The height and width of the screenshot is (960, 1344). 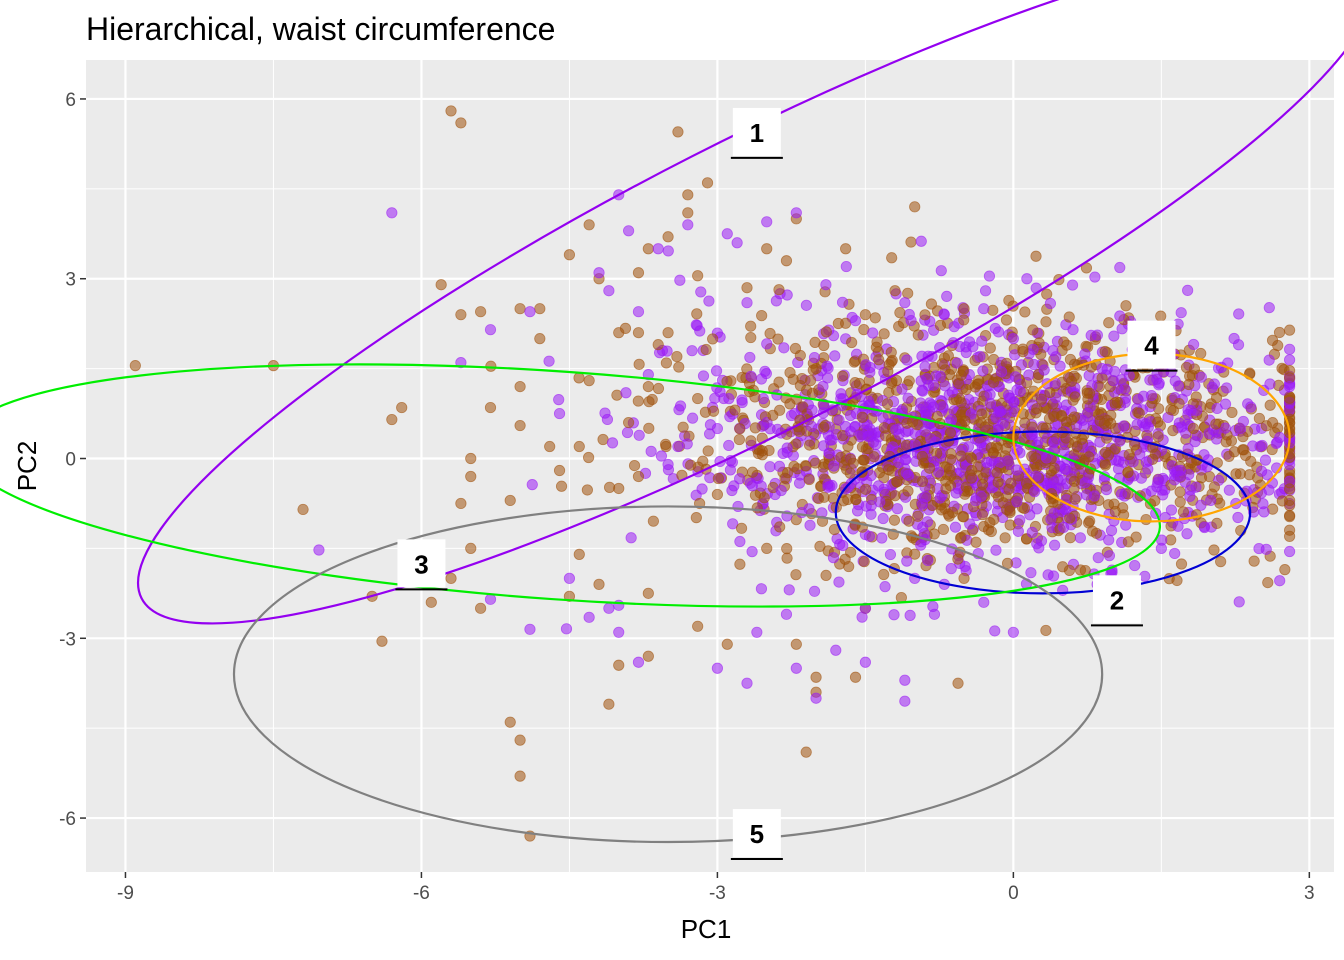 I want to click on y-tick-label: 0, so click(x=70, y=460).